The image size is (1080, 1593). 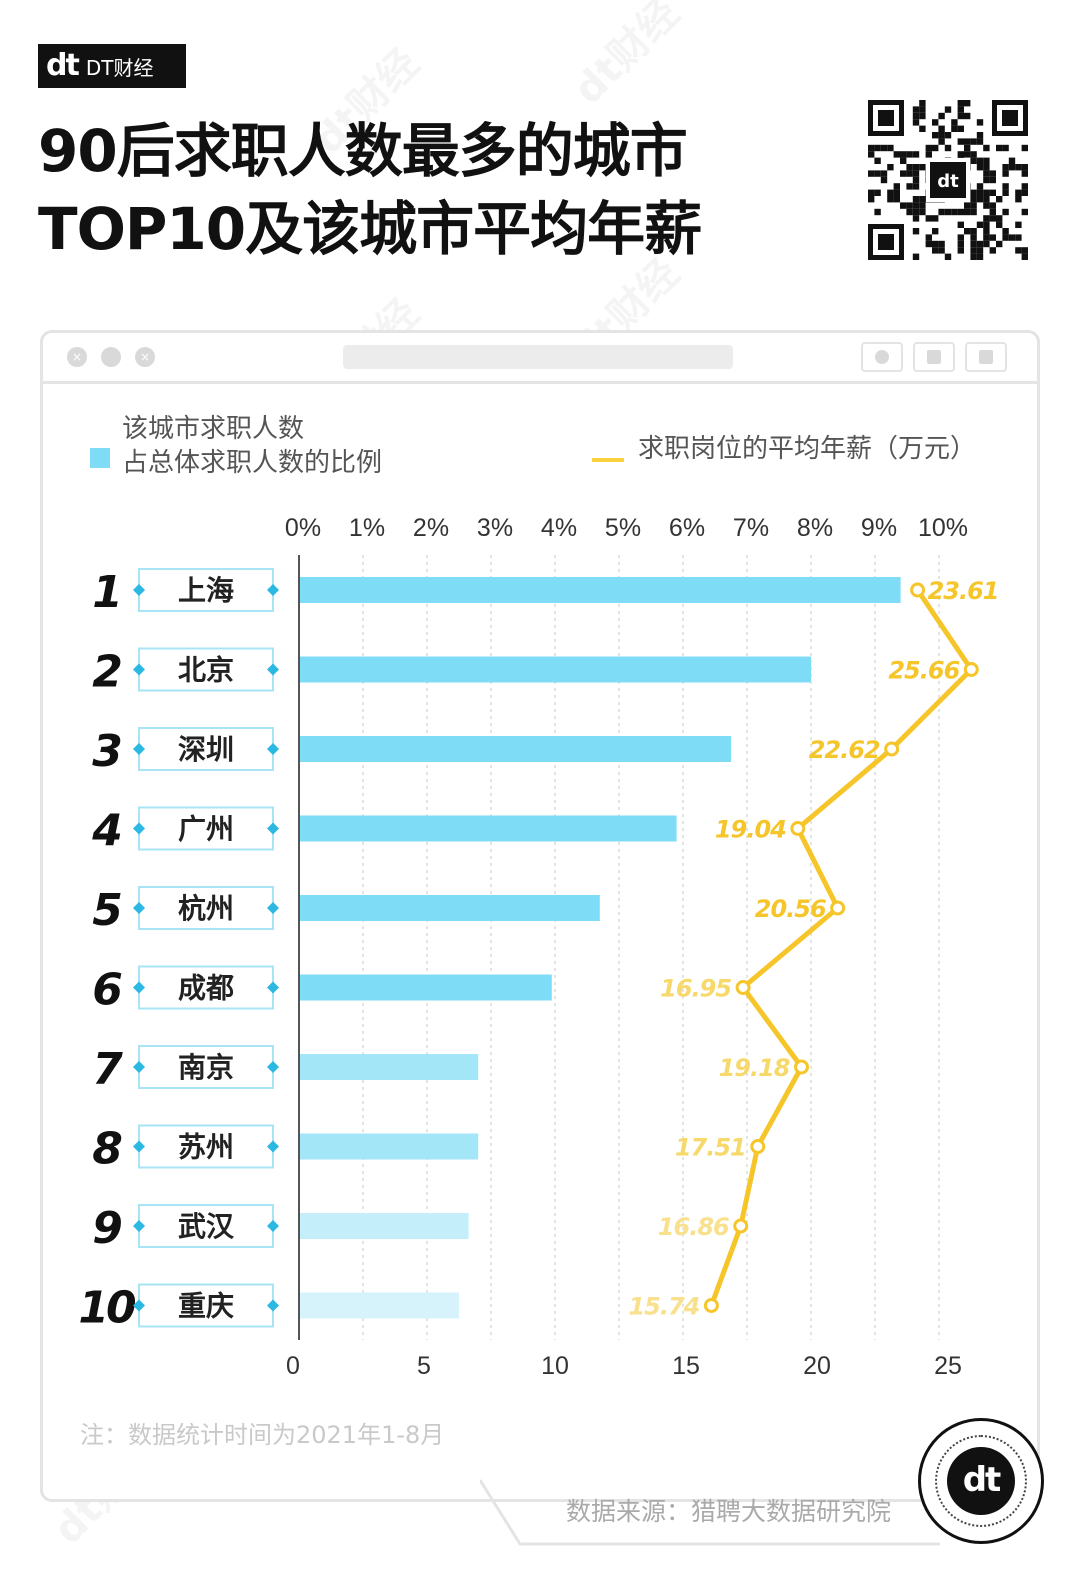 What do you see at coordinates (981, 1481) in the screenshot?
I see `dt-badge: dt` at bounding box center [981, 1481].